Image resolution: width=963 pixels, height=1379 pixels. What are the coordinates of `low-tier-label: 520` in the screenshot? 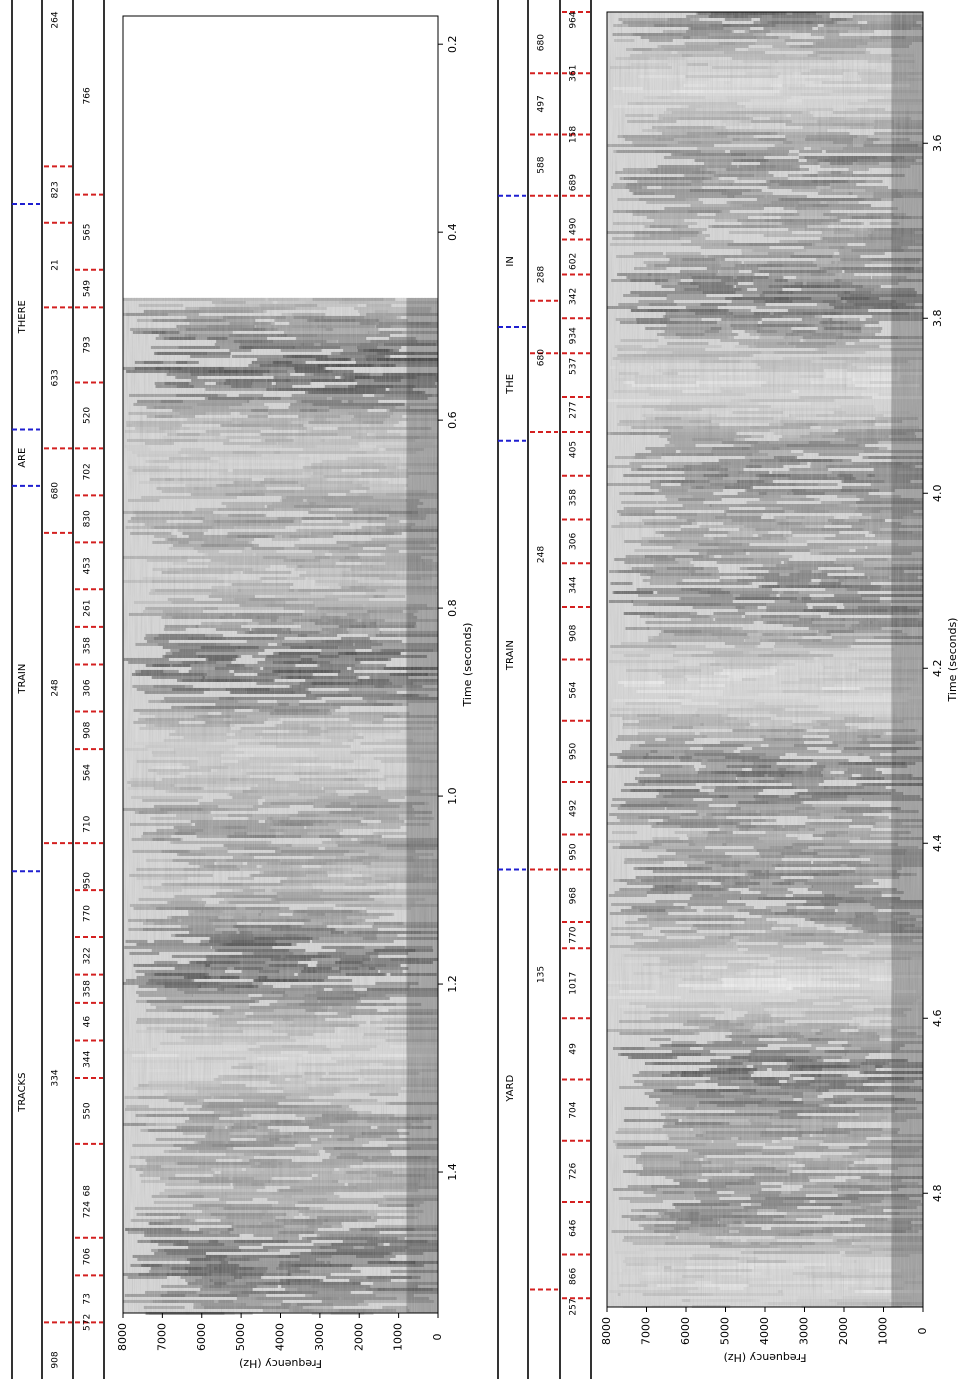 It's located at (88, 415).